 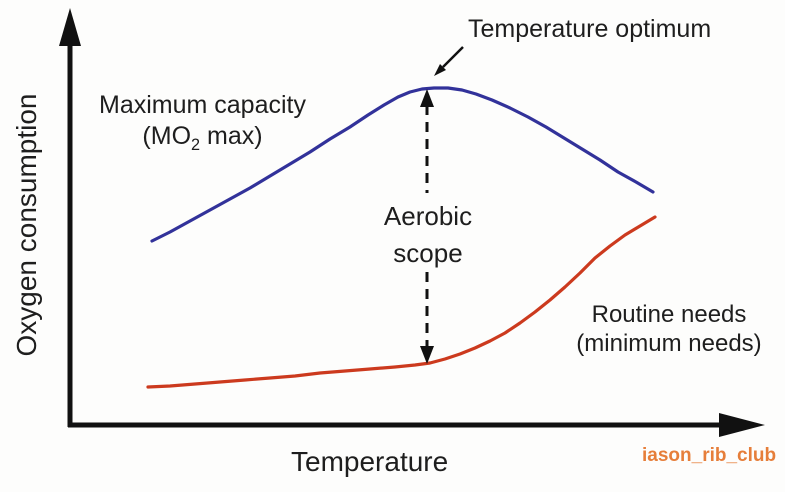 I want to click on y-axis-label: Oxygen consumption, so click(x=26, y=225).